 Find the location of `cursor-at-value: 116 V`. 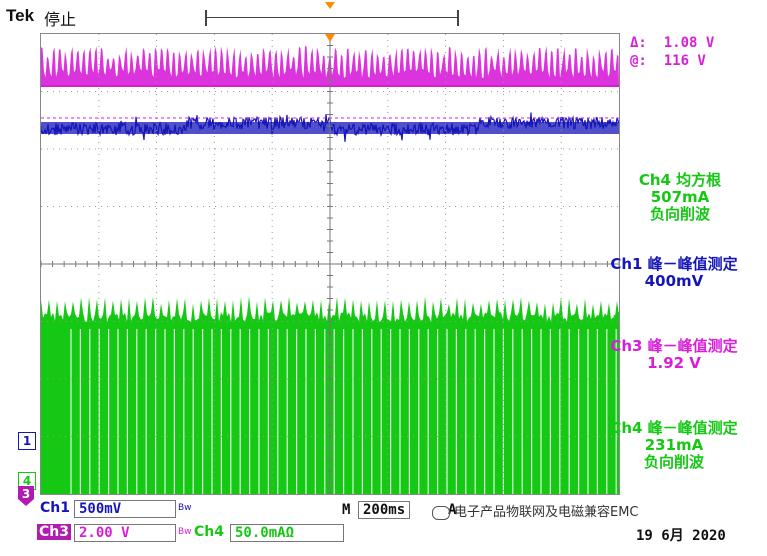

cursor-at-value: 116 V is located at coordinates (684, 61).